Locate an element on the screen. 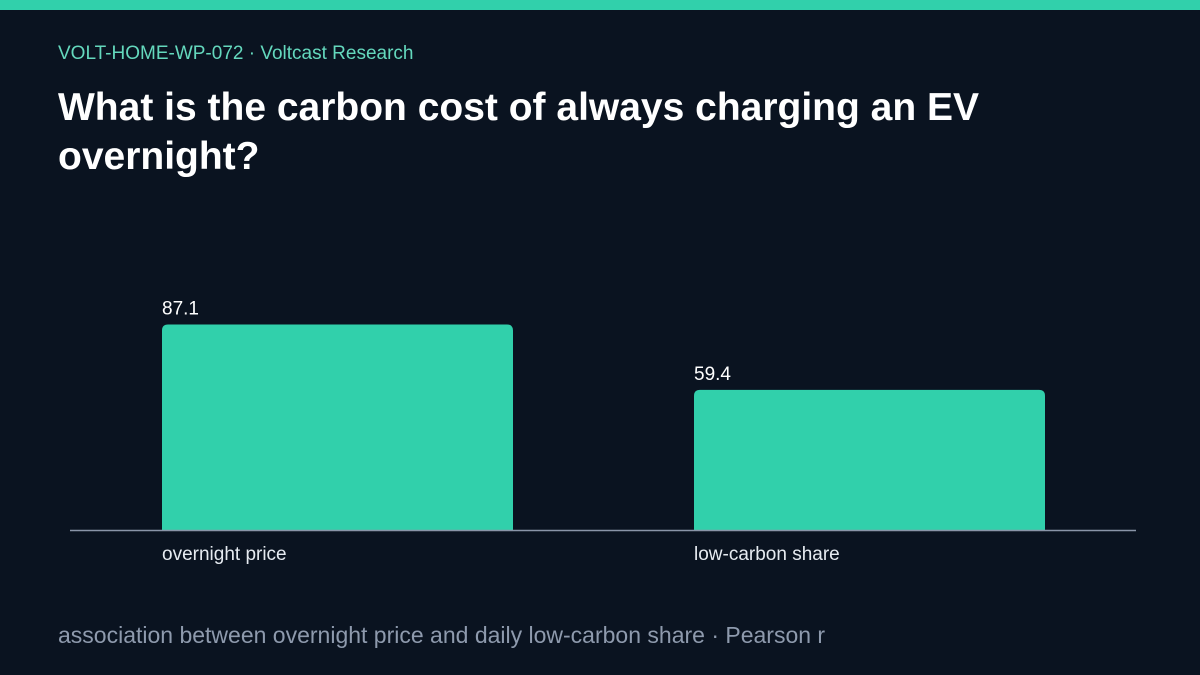 Image resolution: width=1200 pixels, height=675 pixels. report-id-label: VOLT-HOME-WP-072 · Voltcast Research is located at coordinates (236, 53).